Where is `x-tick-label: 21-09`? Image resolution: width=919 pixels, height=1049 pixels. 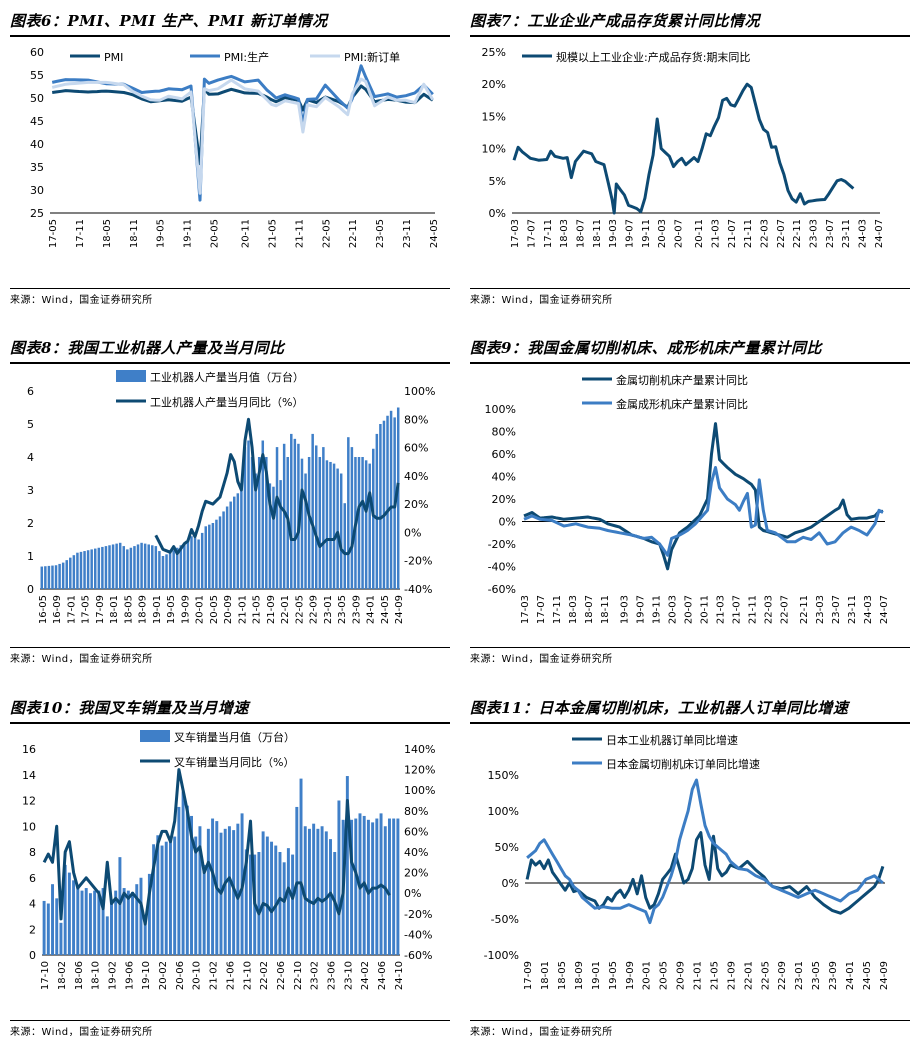 x-tick-label: 21-09 is located at coordinates (271, 609).